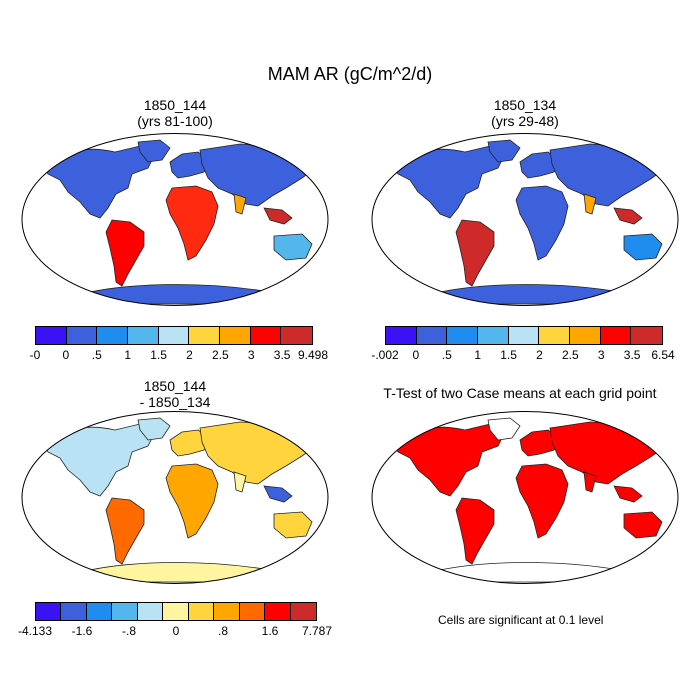 The width and height of the screenshot is (700, 700). I want to click on panel-1-title: 1850_144 (yrs 81-100), so click(175, 113).